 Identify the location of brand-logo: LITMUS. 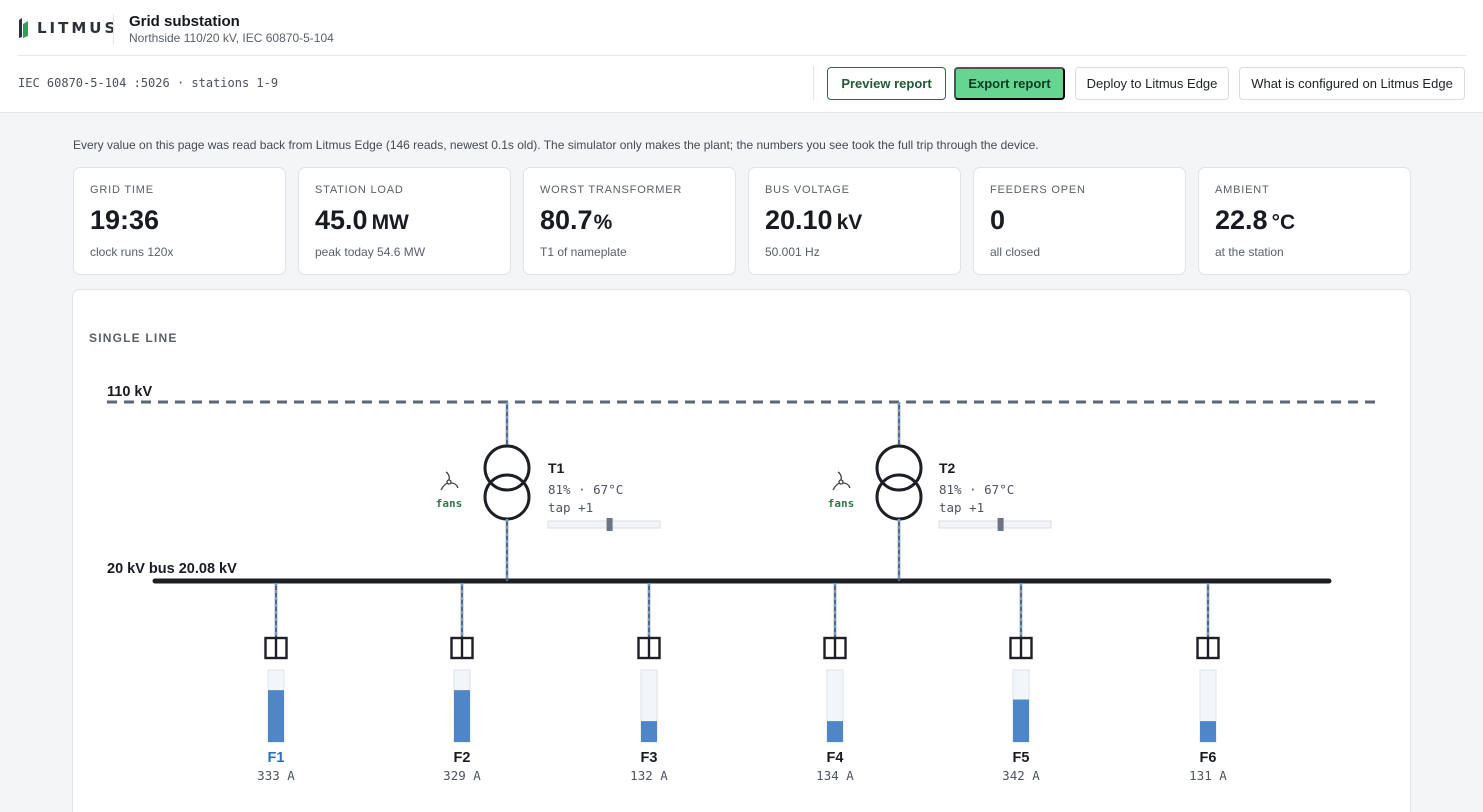
(68, 28).